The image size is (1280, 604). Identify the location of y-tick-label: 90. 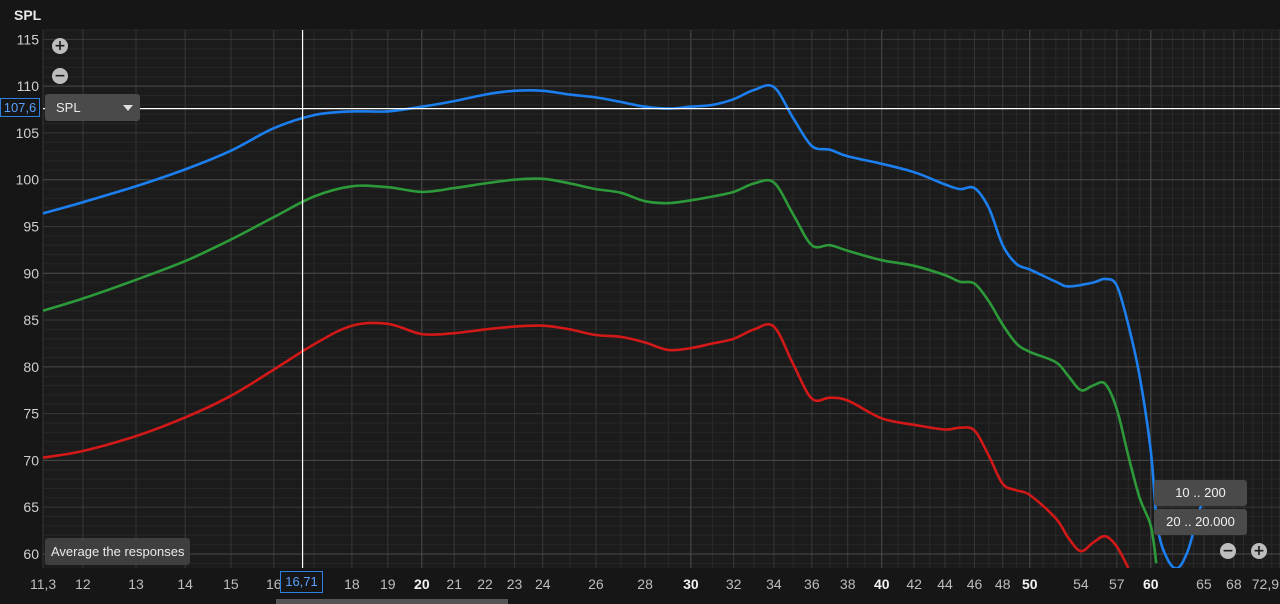
(31, 273).